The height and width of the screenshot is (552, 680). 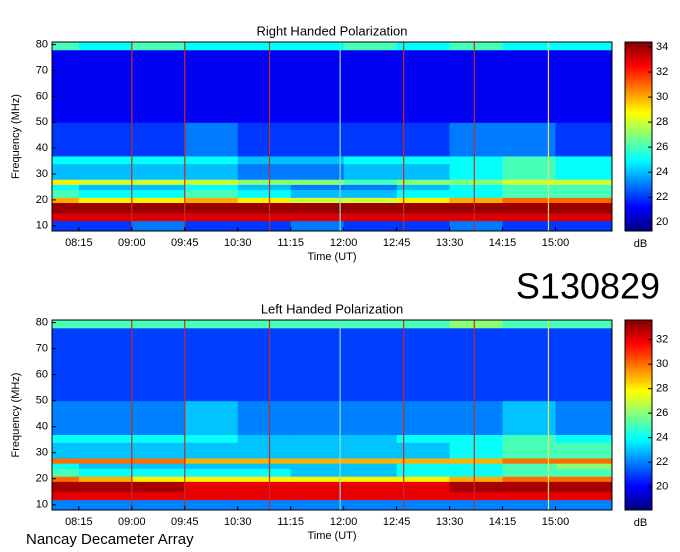 I want to click on colorbar-label: dB, so click(x=640, y=244).